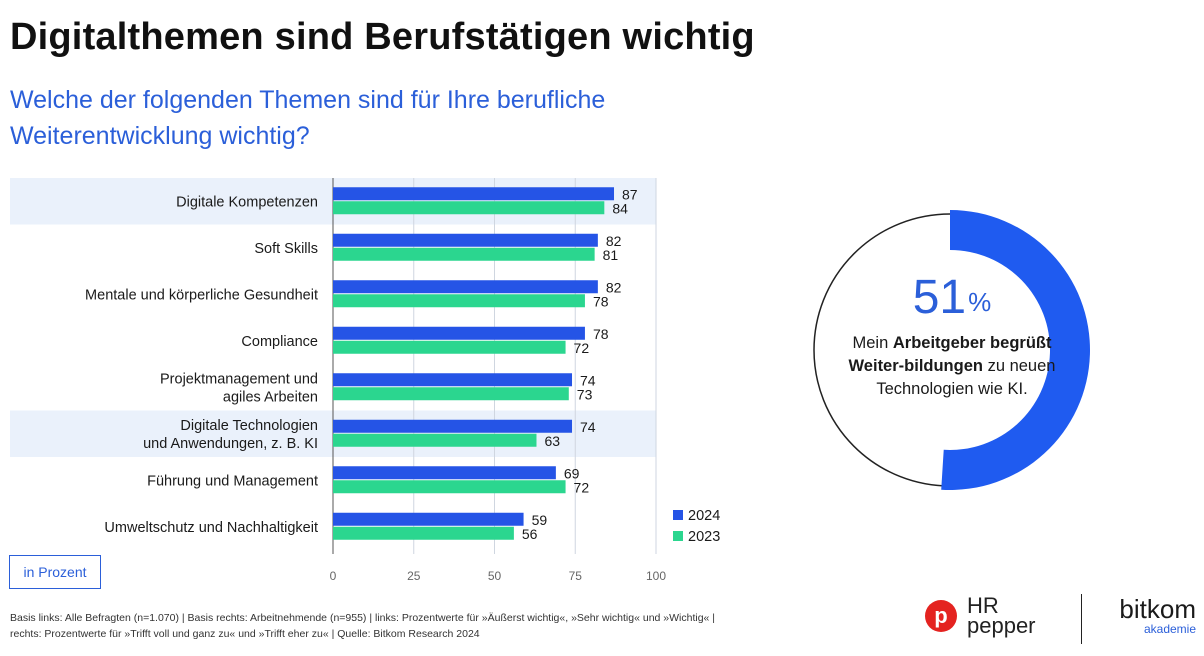 The height and width of the screenshot is (656, 1204). Describe the element at coordinates (1157, 609) in the screenshot. I see `bitkom-wordmark: bitkom` at that location.